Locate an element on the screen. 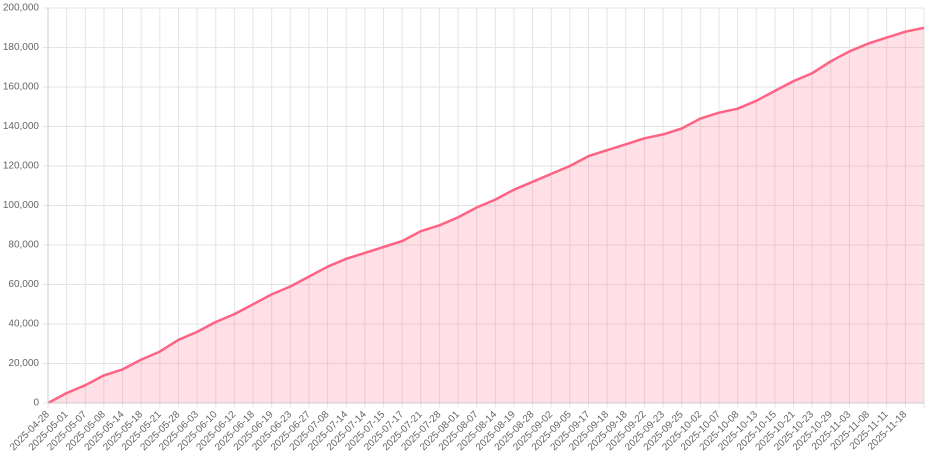  y-tick-label: 140,000 is located at coordinates (21, 126).